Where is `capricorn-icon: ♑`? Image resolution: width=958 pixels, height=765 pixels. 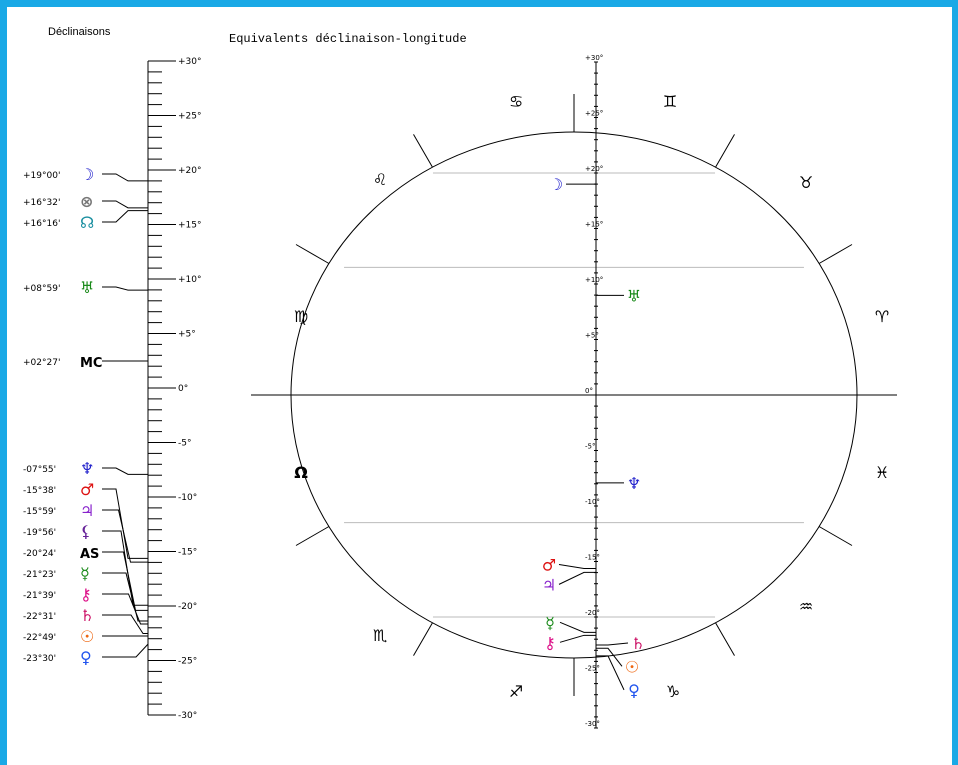 capricorn-icon: ♑ is located at coordinates (673, 691).